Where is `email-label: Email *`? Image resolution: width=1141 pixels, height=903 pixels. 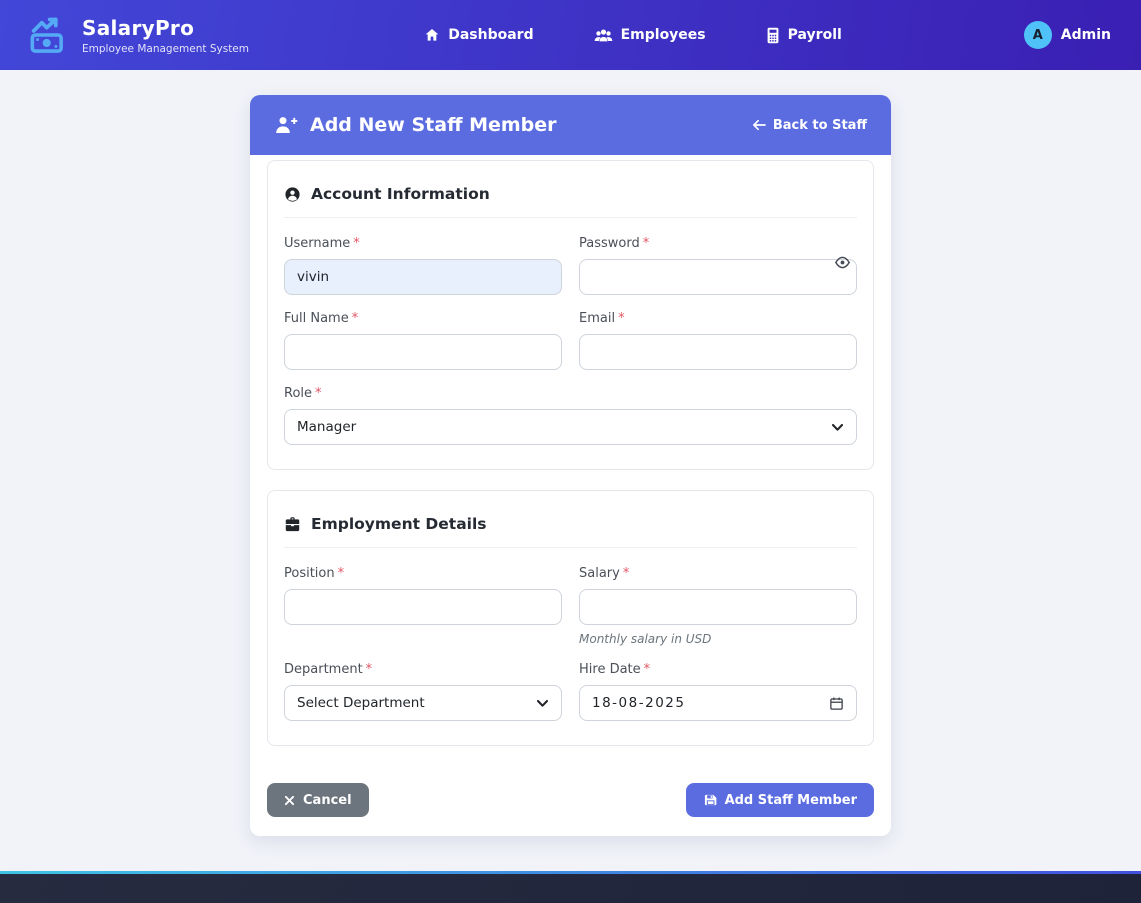
email-label: Email * is located at coordinates (602, 318).